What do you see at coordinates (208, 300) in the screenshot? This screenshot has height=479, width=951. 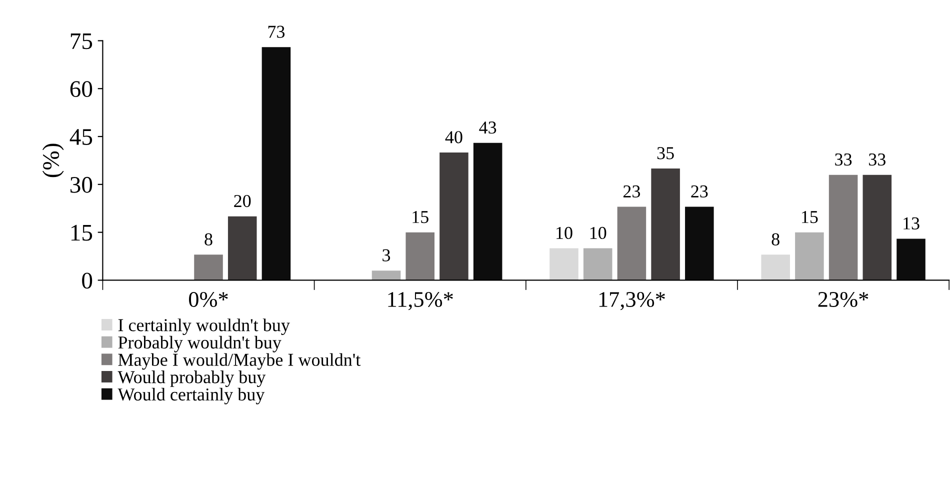 I see `x-tick-label: 0%*` at bounding box center [208, 300].